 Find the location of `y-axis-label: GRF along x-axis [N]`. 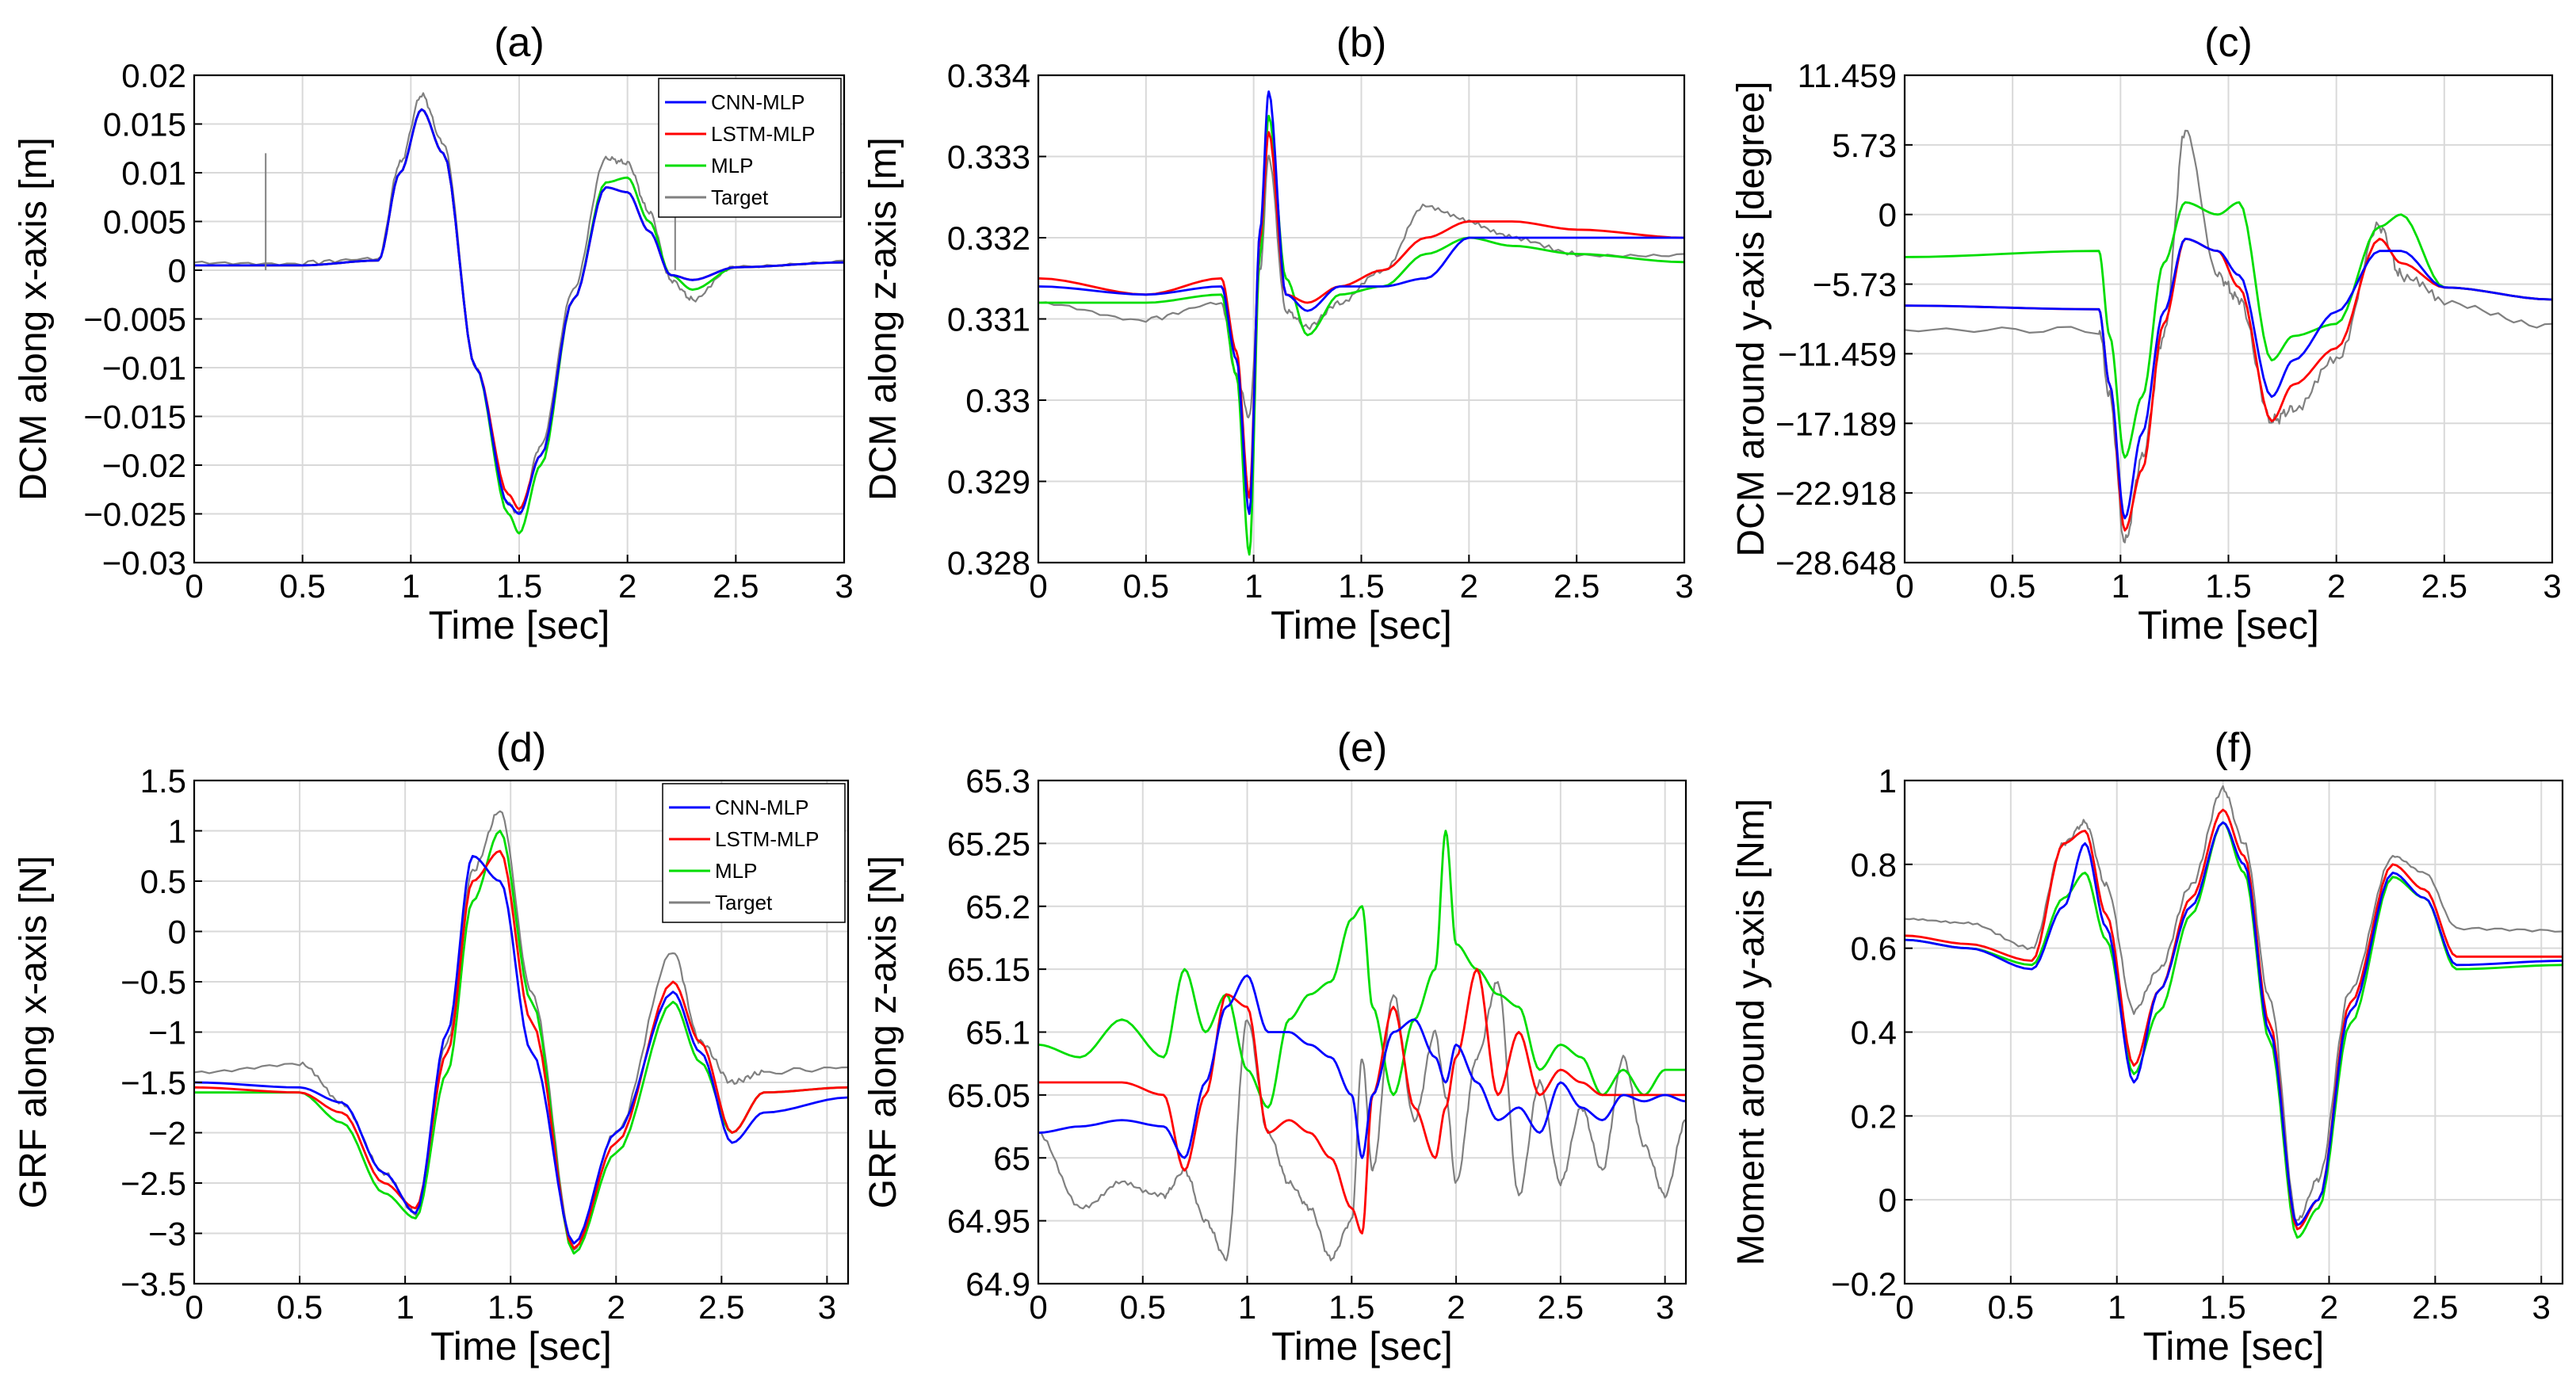

y-axis-label: GRF along x-axis [N] is located at coordinates (34, 1032).